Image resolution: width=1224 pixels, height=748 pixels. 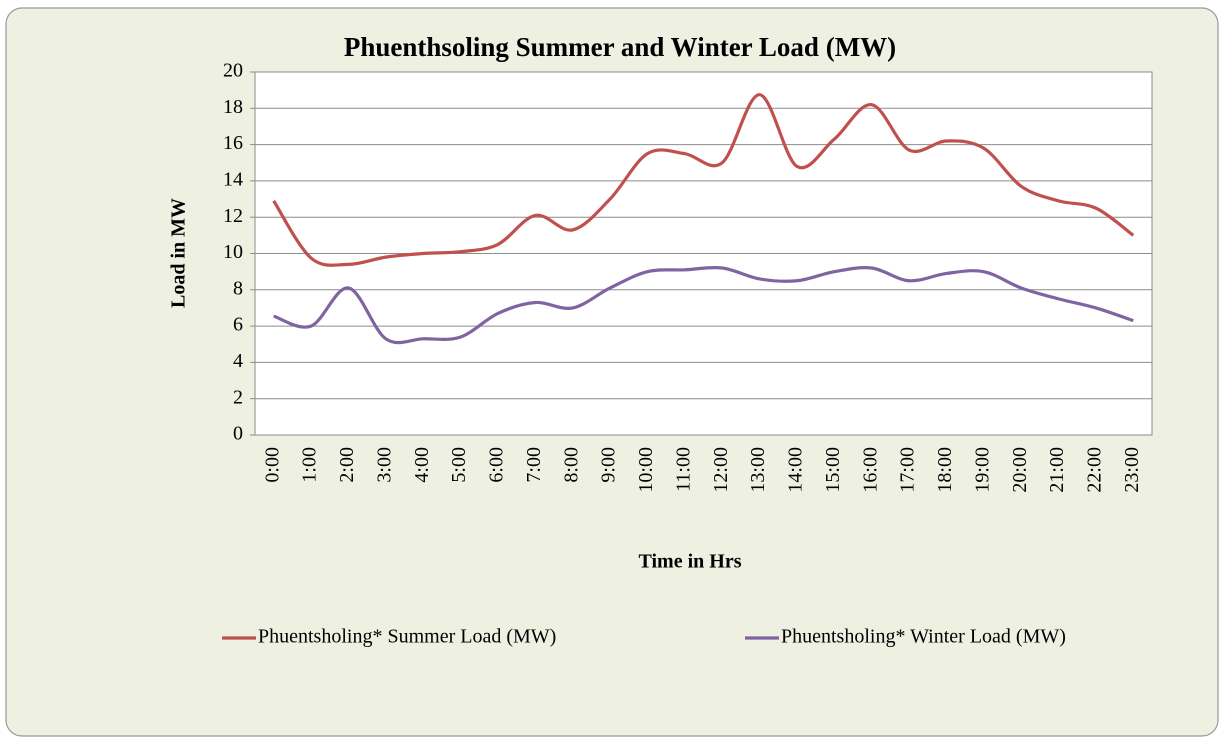 I want to click on x-tick-label: 5:00, so click(x=459, y=465).